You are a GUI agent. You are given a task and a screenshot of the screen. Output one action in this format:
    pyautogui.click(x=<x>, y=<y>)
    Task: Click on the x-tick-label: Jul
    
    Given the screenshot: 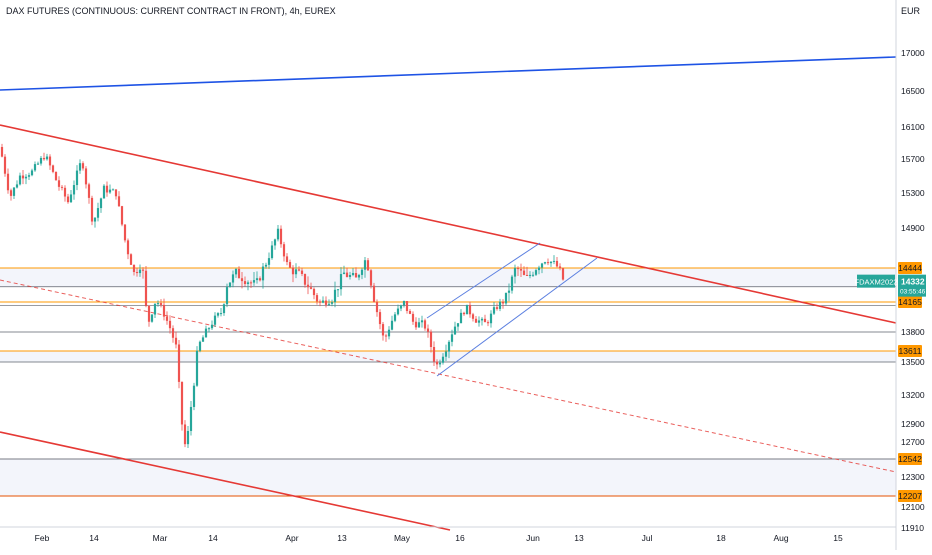 What is the action you would take?
    pyautogui.click(x=647, y=538)
    